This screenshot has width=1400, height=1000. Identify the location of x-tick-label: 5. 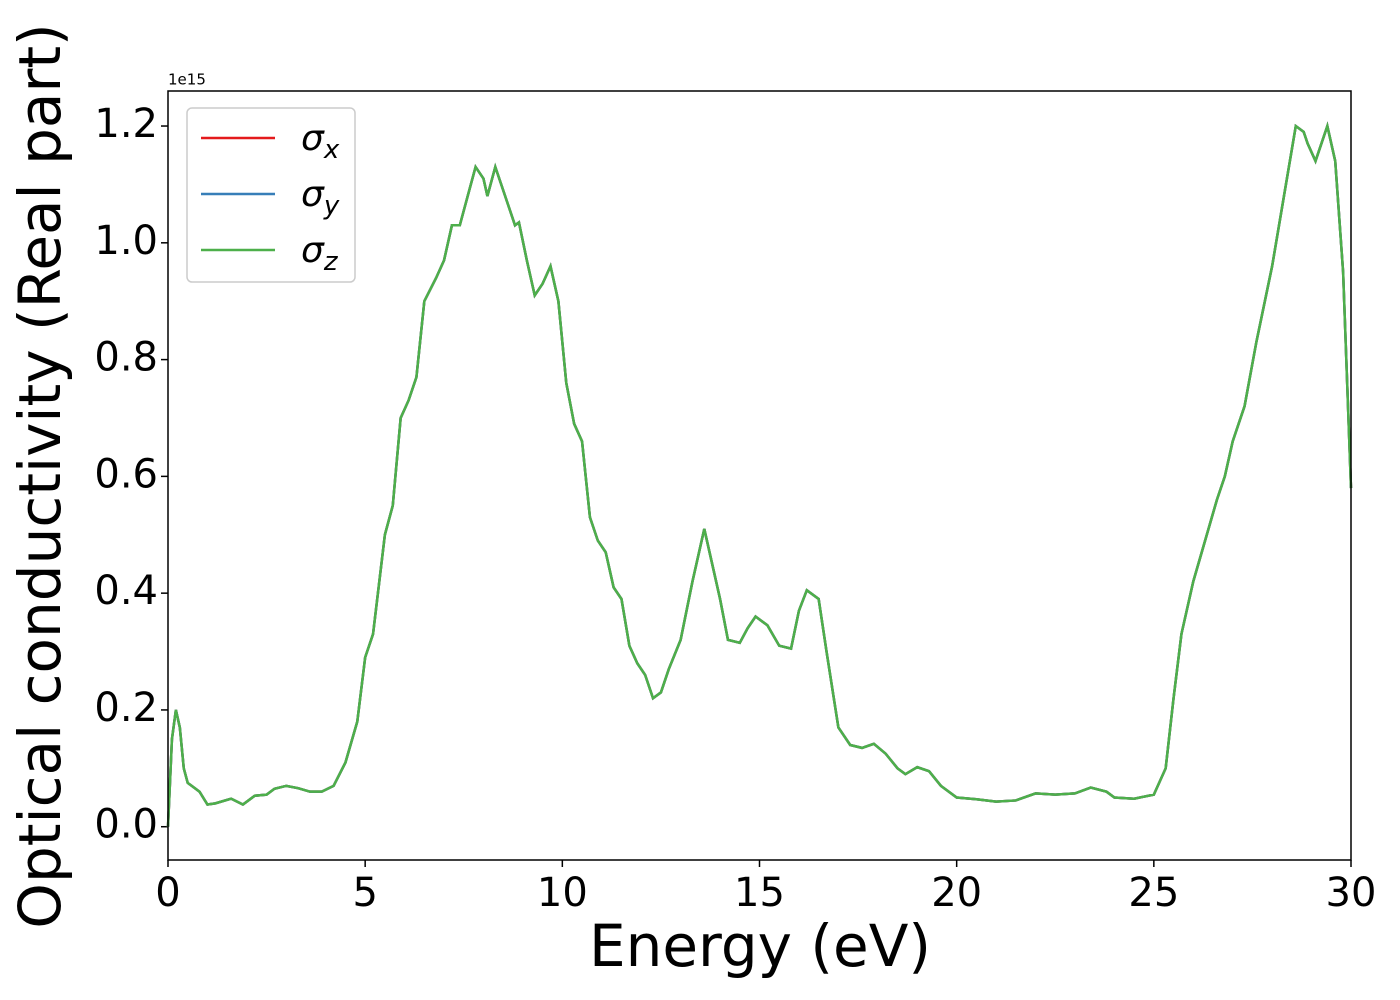
(364, 893).